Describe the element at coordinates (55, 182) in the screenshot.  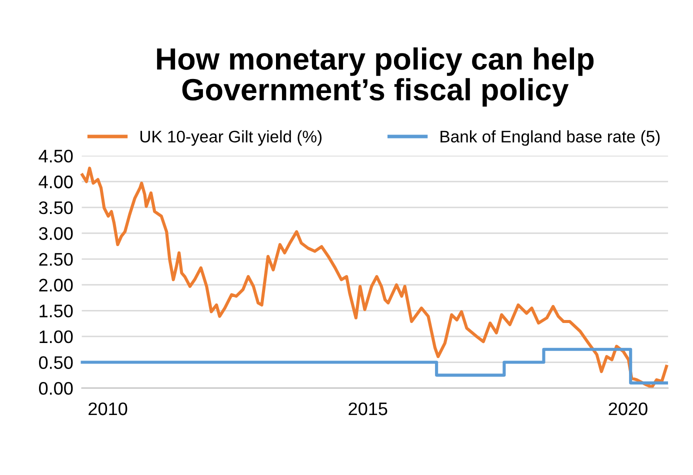
I see `y-tick-label: 4.00` at that location.